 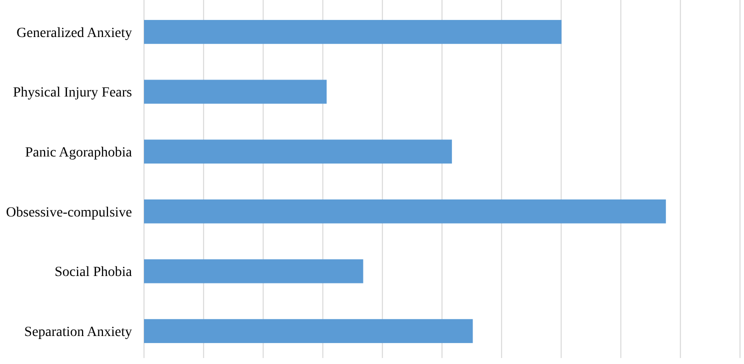 What do you see at coordinates (74, 33) in the screenshot?
I see `y-tick-label: Generalized Anxiety` at bounding box center [74, 33].